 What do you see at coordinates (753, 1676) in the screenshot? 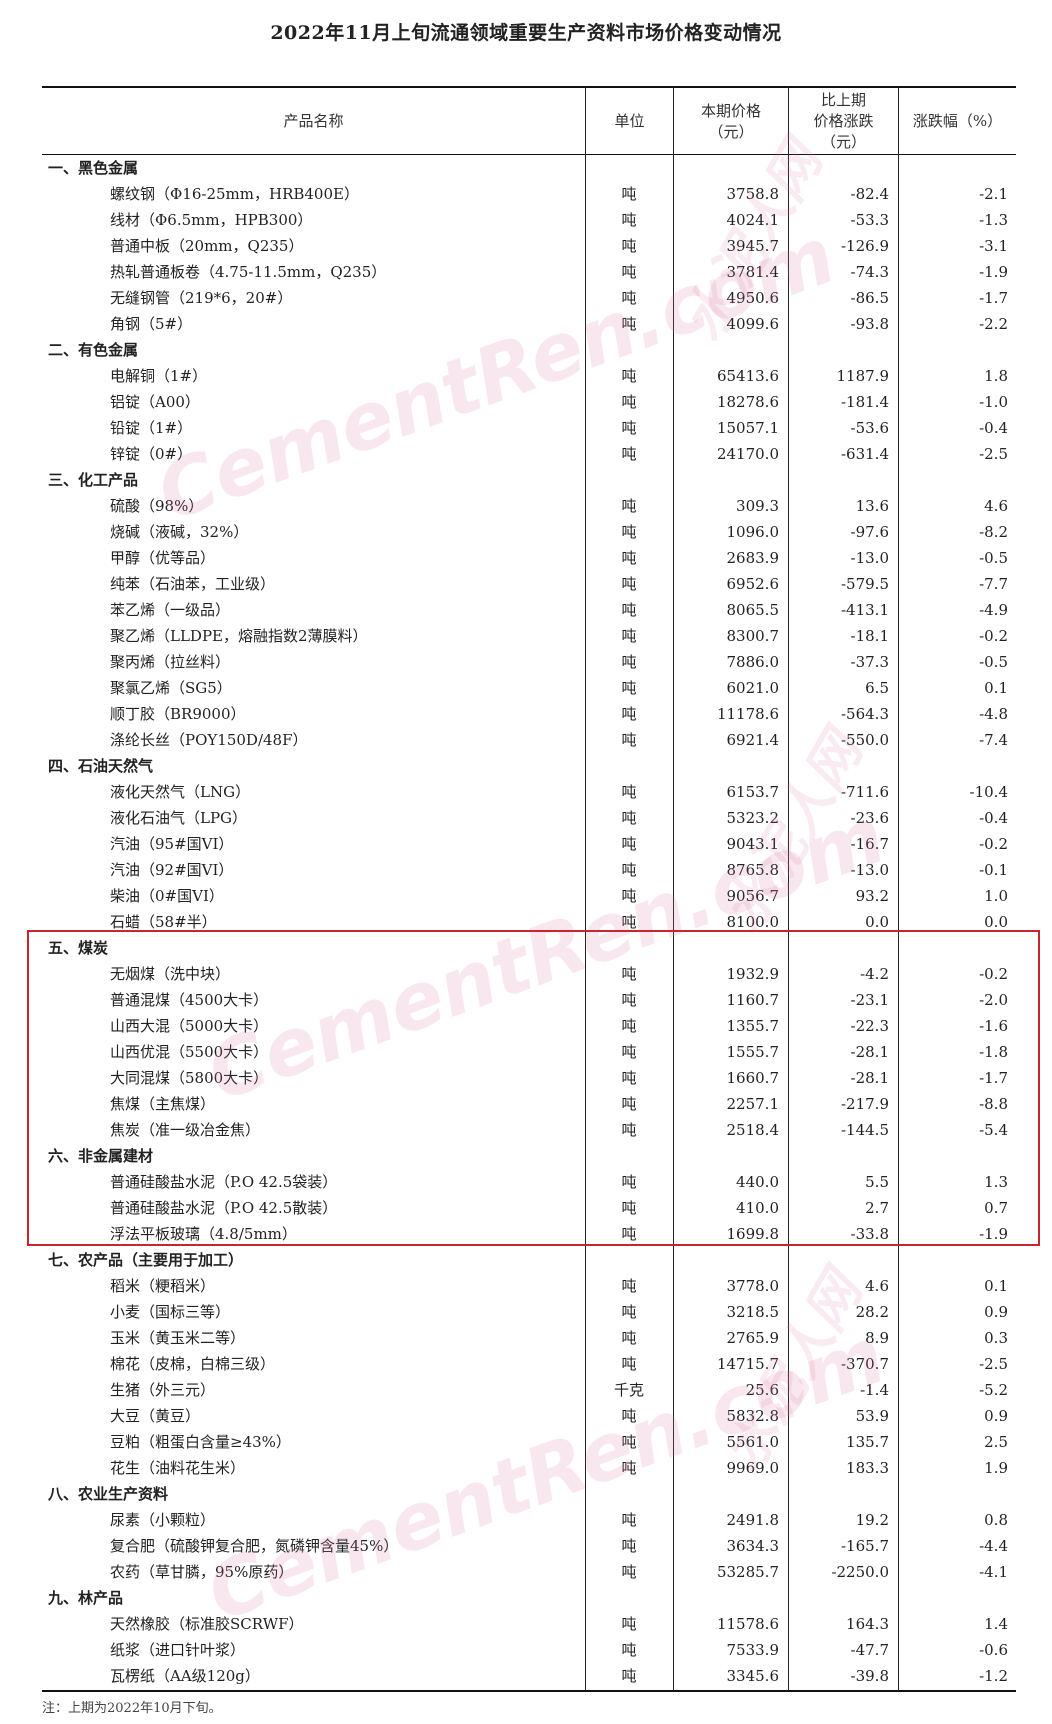
I see `price-cell: 3345.6` at bounding box center [753, 1676].